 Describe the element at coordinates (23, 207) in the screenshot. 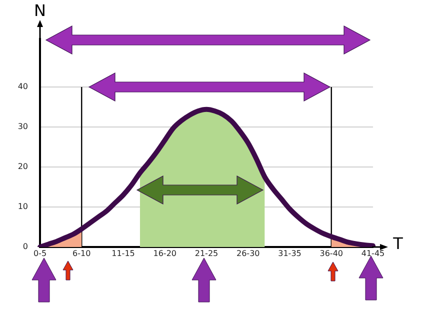

I see `y-tick-label: 10` at that location.